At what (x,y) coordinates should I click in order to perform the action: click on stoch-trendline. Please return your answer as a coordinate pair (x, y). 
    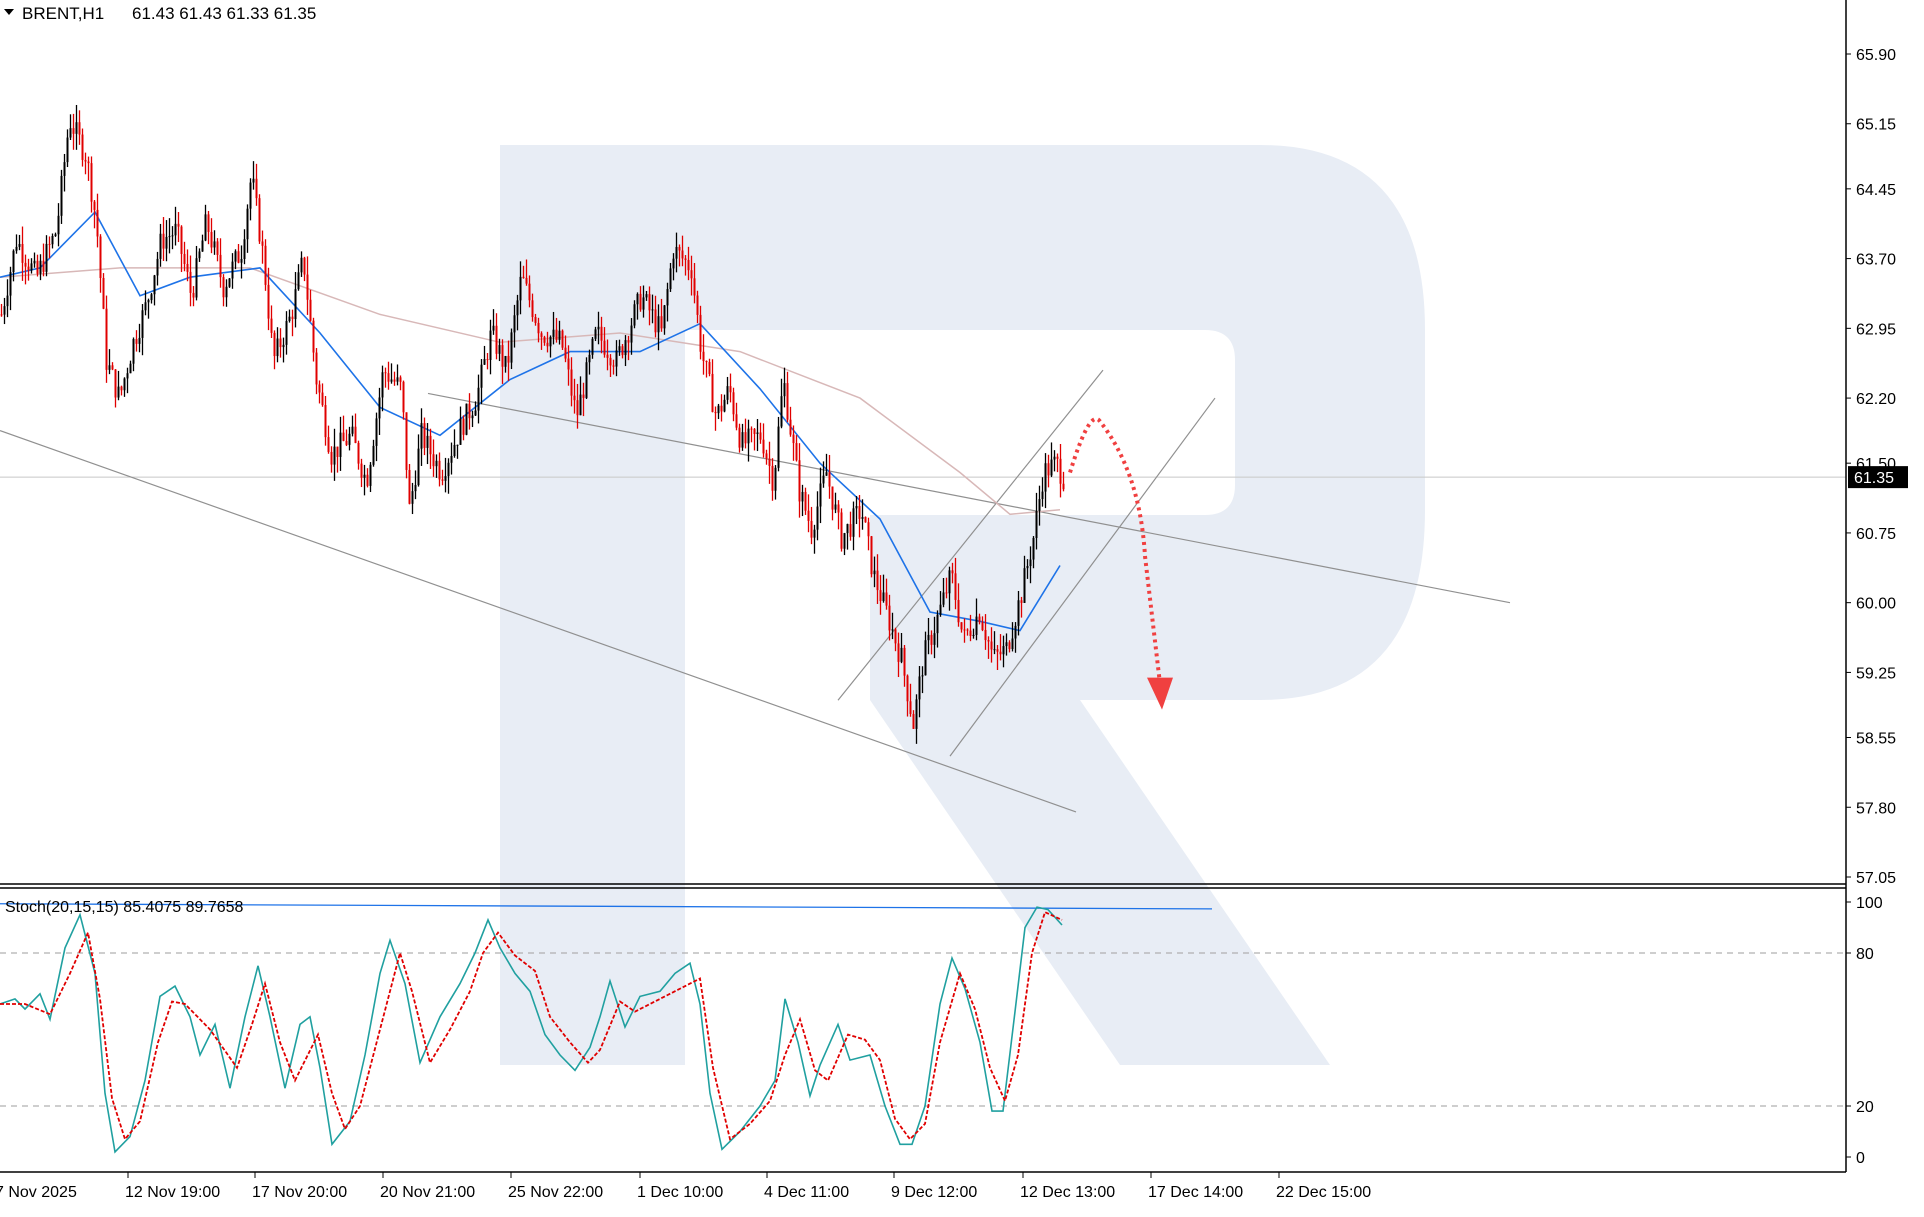
    Looking at the image, I should click on (606, 906).